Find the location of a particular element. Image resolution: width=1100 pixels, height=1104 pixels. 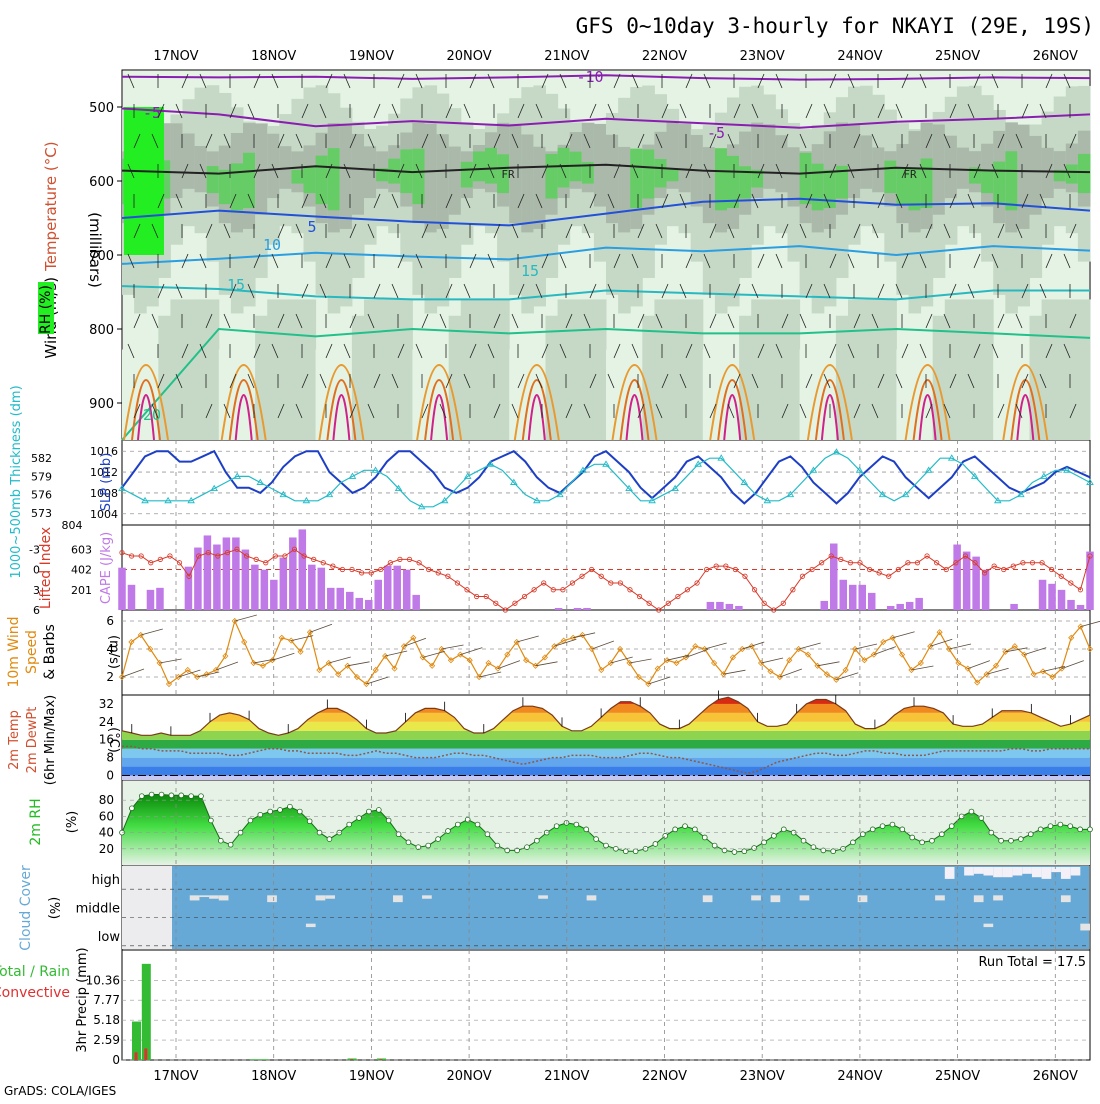

top-x-tick-label: 17NOV is located at coordinates (175, 56).